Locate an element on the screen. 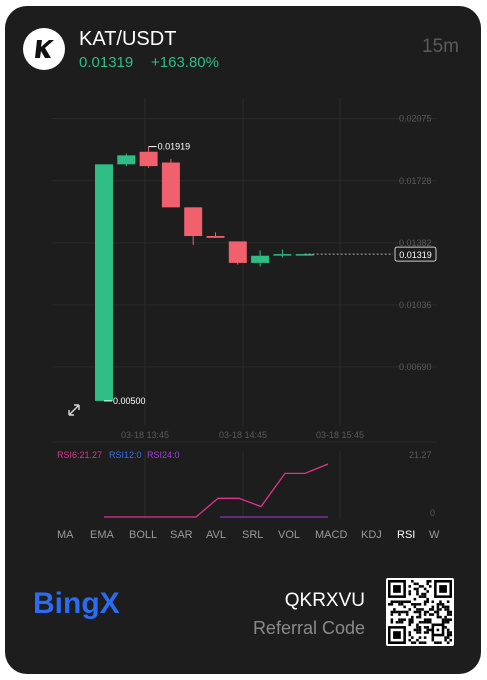 This screenshot has height=680, width=487. tab-srl: SRL is located at coordinates (253, 535).